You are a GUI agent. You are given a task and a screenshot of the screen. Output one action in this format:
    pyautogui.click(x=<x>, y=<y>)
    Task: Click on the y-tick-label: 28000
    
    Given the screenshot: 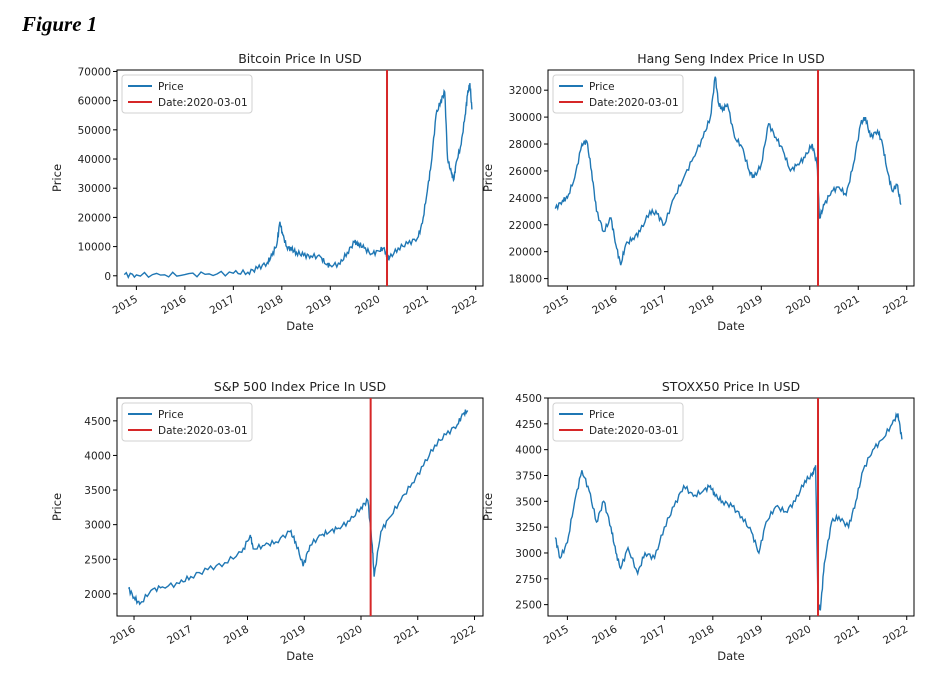 What is the action you would take?
    pyautogui.click(x=525, y=145)
    